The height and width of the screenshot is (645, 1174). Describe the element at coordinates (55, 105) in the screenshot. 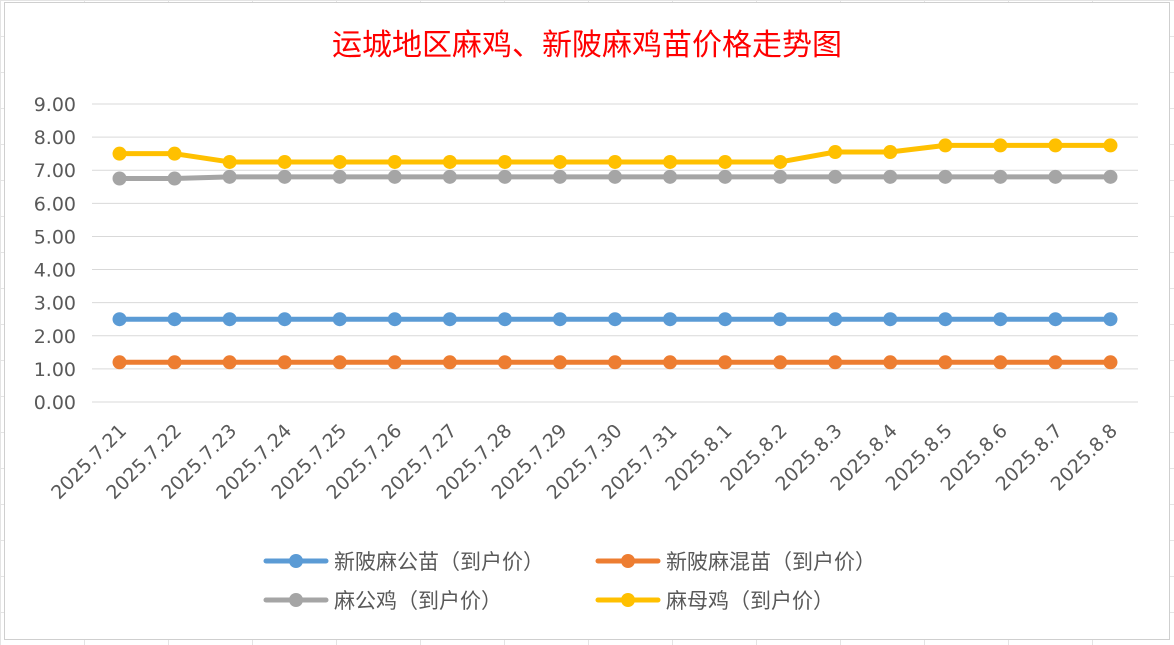

I see `y-tick-label: 9.00` at that location.